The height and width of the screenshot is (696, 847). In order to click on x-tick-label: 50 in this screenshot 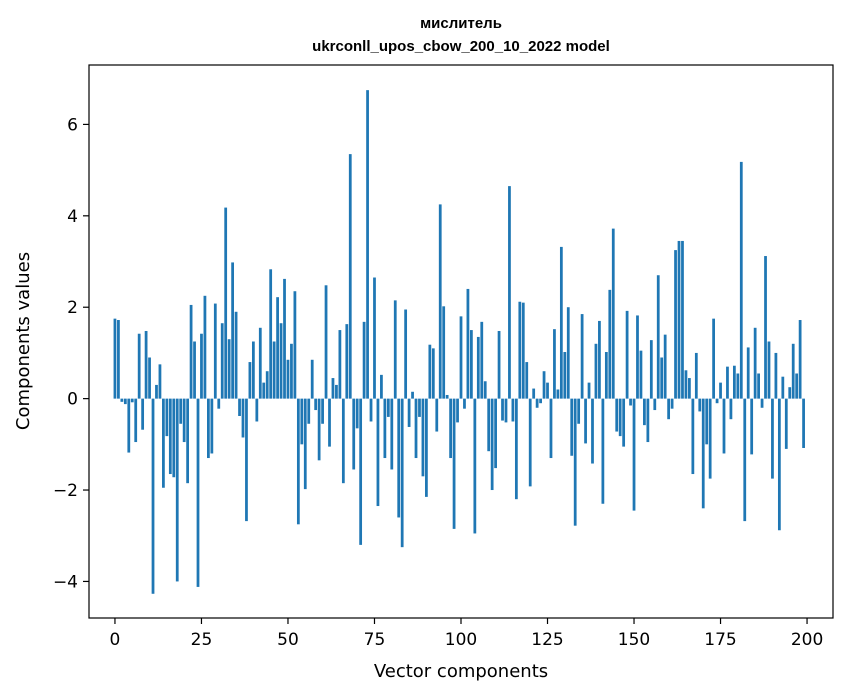, I will do `click(288, 640)`.